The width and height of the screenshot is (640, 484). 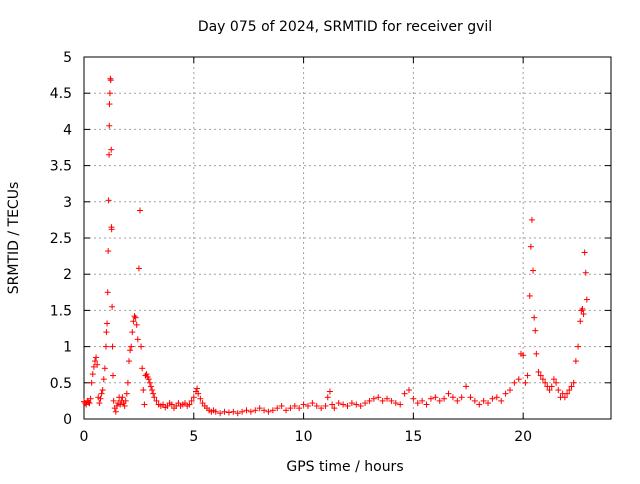 What do you see at coordinates (67, 130) in the screenshot?
I see `y-tick-label: 4` at bounding box center [67, 130].